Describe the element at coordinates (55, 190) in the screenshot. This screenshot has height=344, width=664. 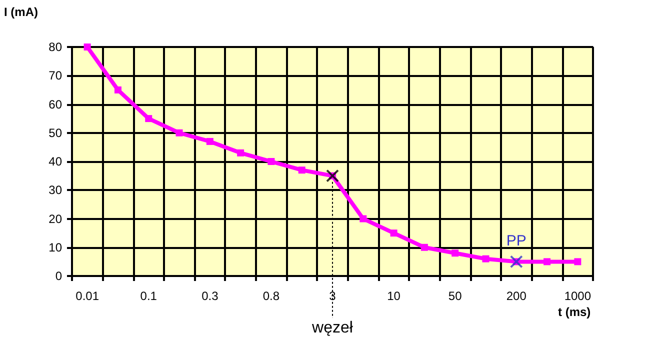
I see `y-tick-label: 30` at that location.